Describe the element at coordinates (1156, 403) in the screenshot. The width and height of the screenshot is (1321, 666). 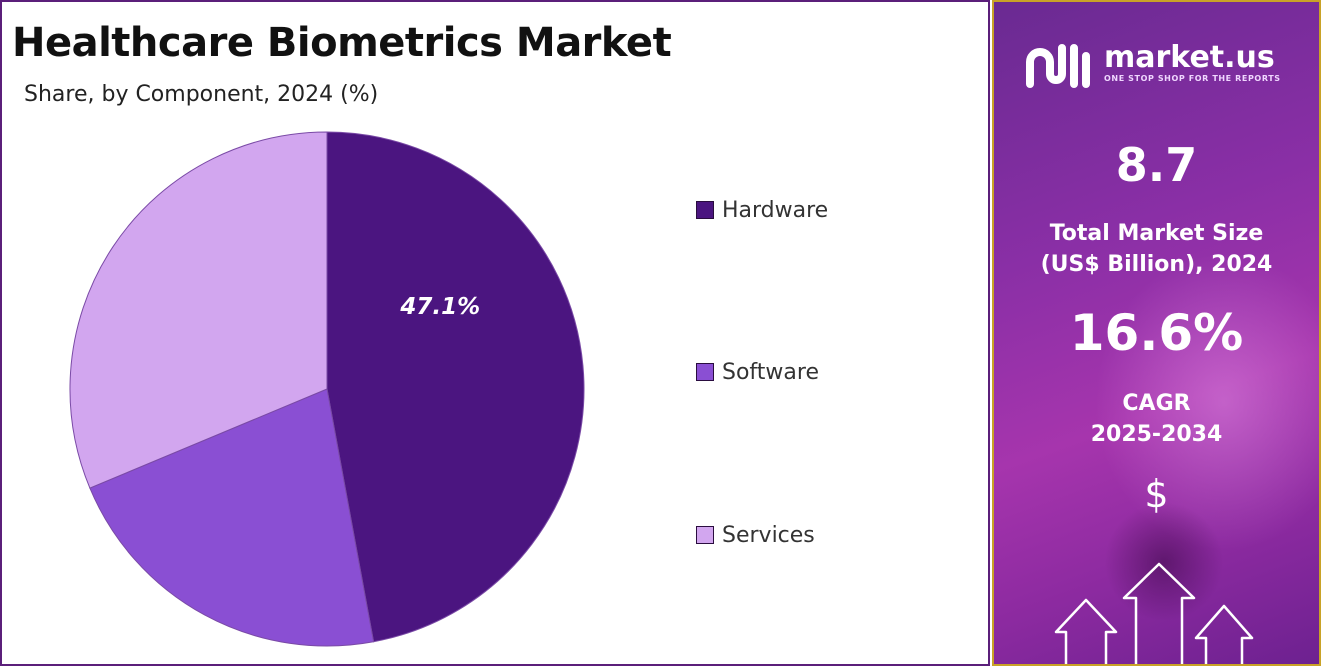
I see `cagr-label-line1: CAGR` at that location.